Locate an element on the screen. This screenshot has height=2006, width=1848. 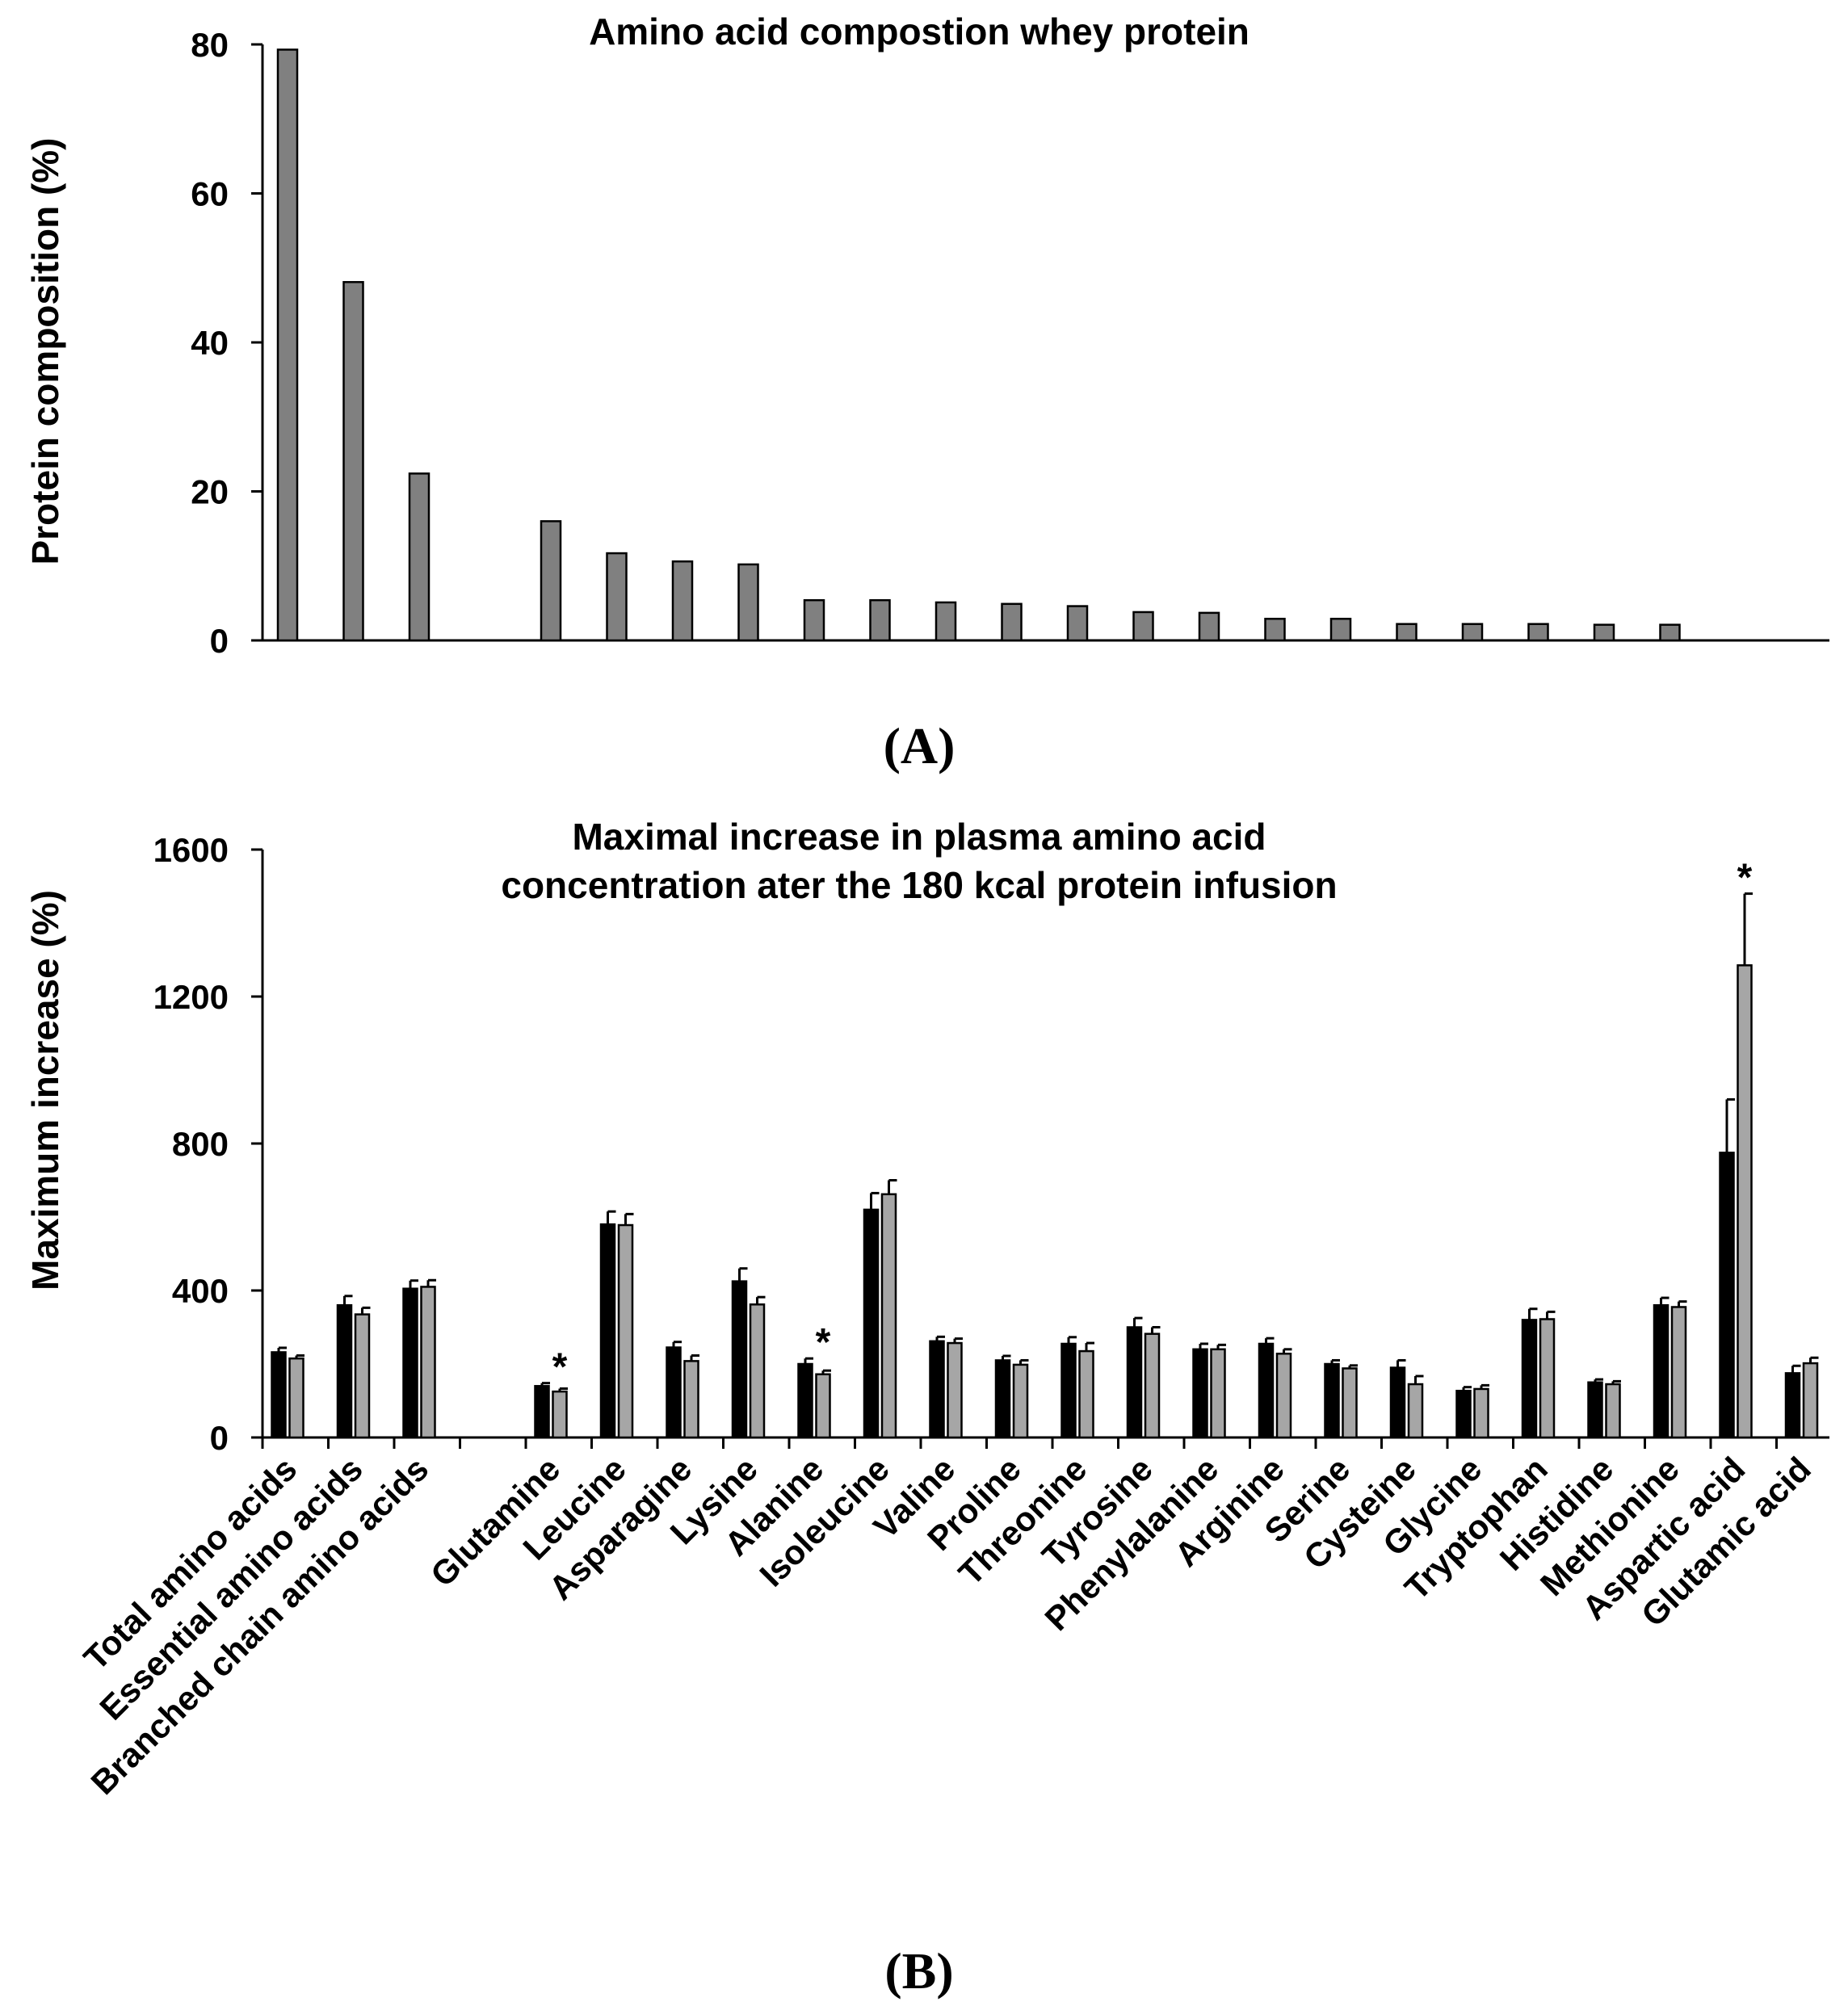
chart-a-bar-phenylalanine is located at coordinates (1209, 626).